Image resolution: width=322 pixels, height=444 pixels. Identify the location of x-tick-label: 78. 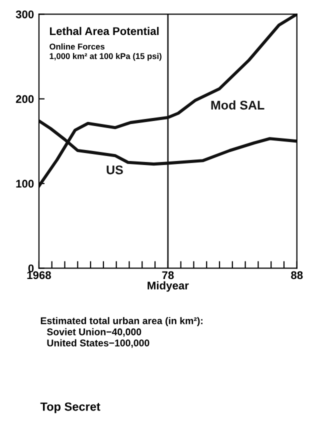
(168, 275).